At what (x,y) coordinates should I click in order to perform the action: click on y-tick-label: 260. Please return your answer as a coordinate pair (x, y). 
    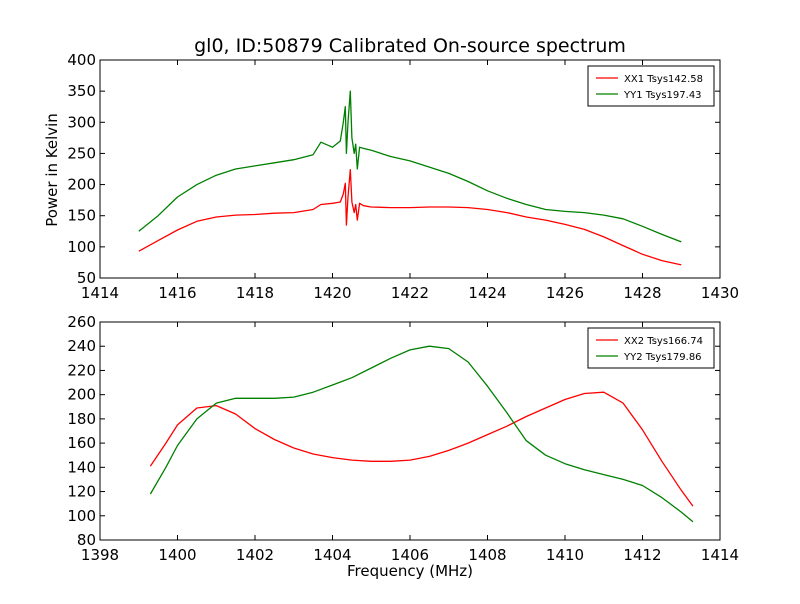
    Looking at the image, I should click on (81, 322).